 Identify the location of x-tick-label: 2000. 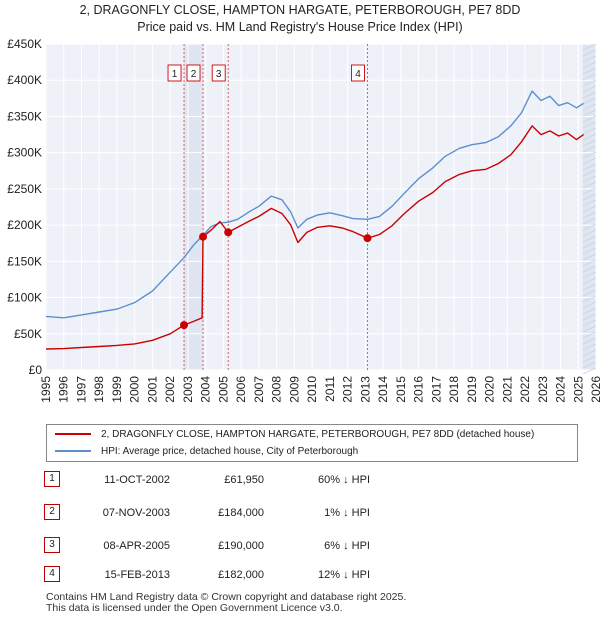
(135, 389).